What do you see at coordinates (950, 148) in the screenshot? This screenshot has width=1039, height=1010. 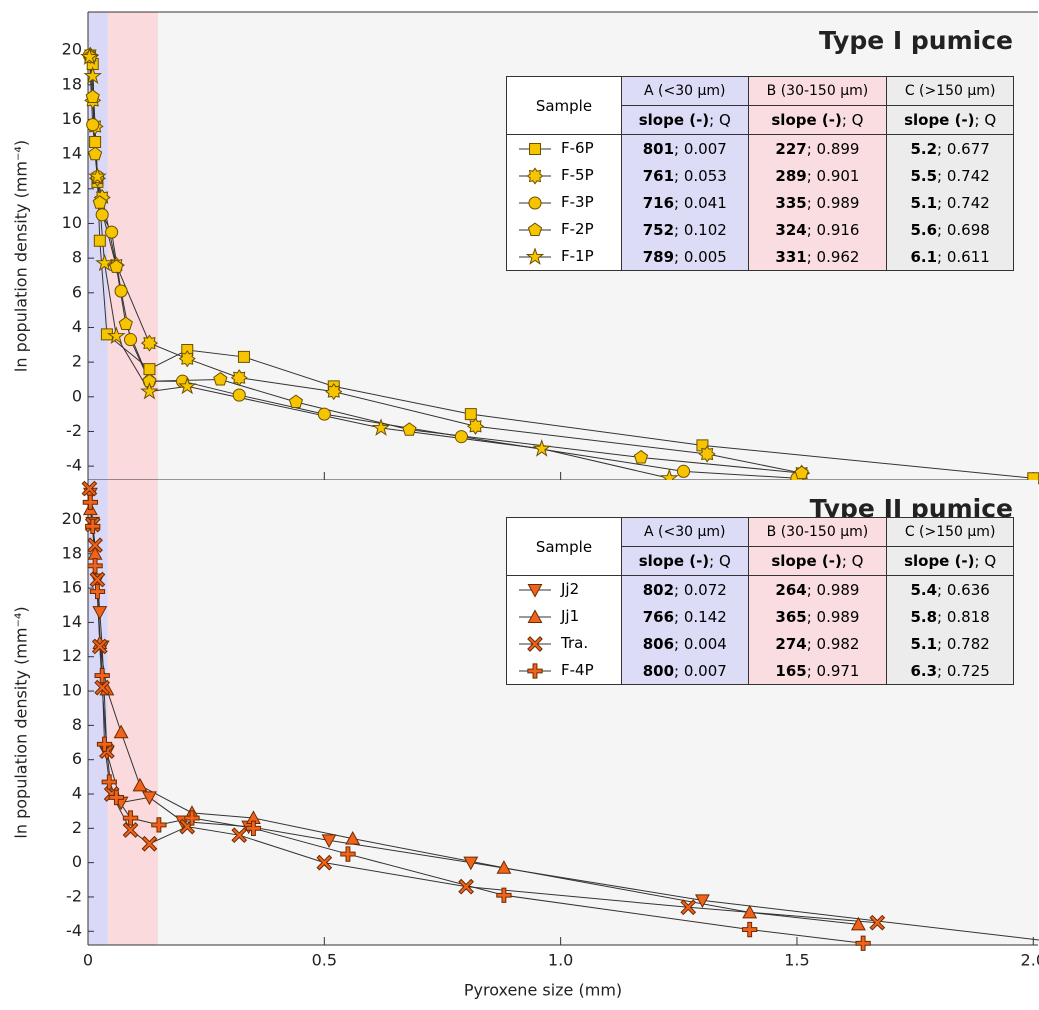 I see `table-cell: 5.2; 0.677` at bounding box center [950, 148].